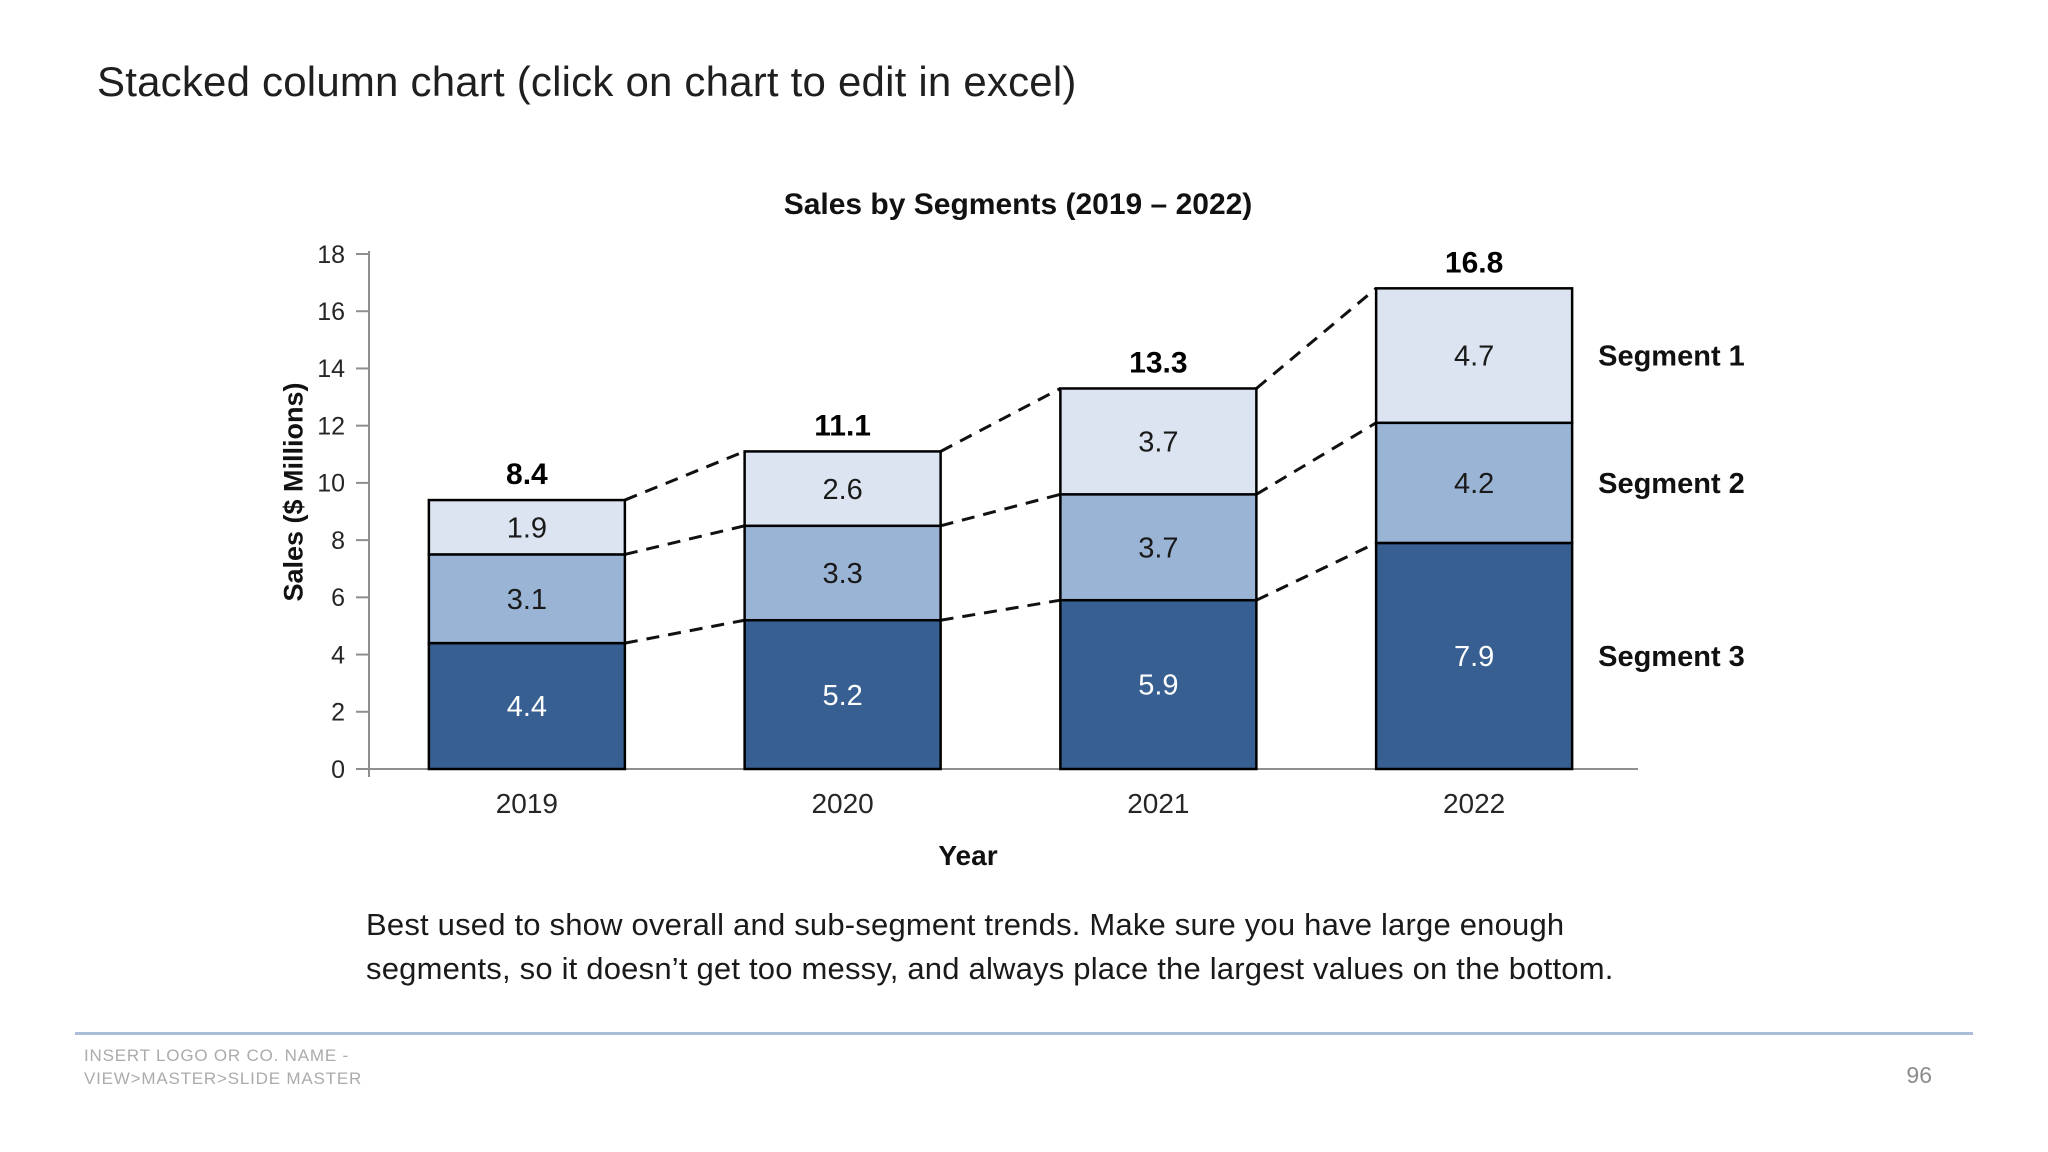 The height and width of the screenshot is (1152, 2048). I want to click on footer-divider, so click(1024, 1033).